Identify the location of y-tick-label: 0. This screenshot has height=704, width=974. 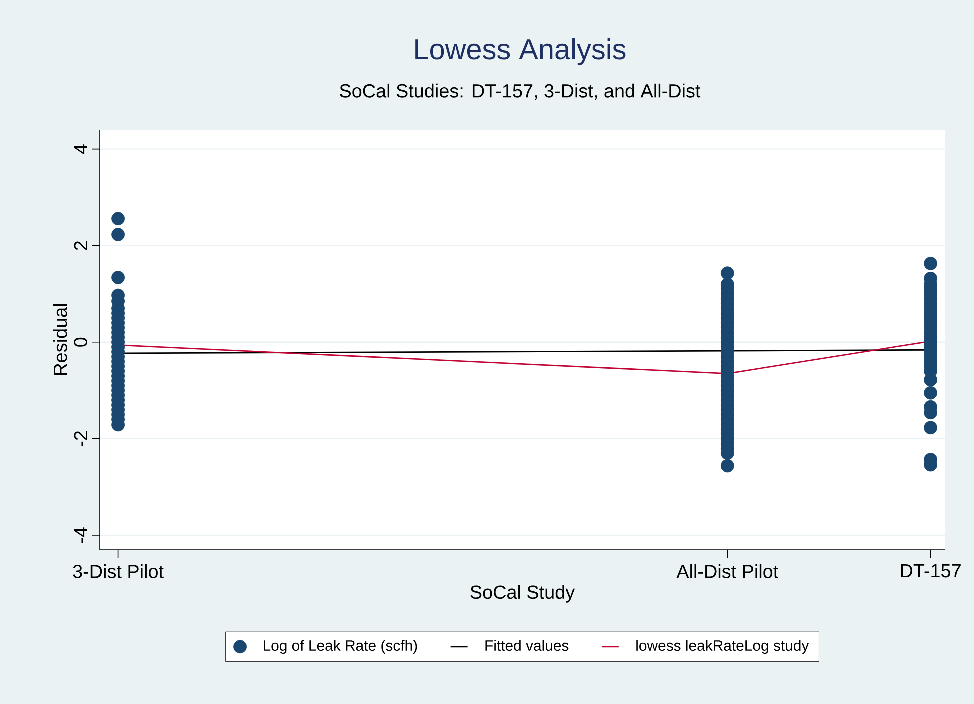
(81, 342).